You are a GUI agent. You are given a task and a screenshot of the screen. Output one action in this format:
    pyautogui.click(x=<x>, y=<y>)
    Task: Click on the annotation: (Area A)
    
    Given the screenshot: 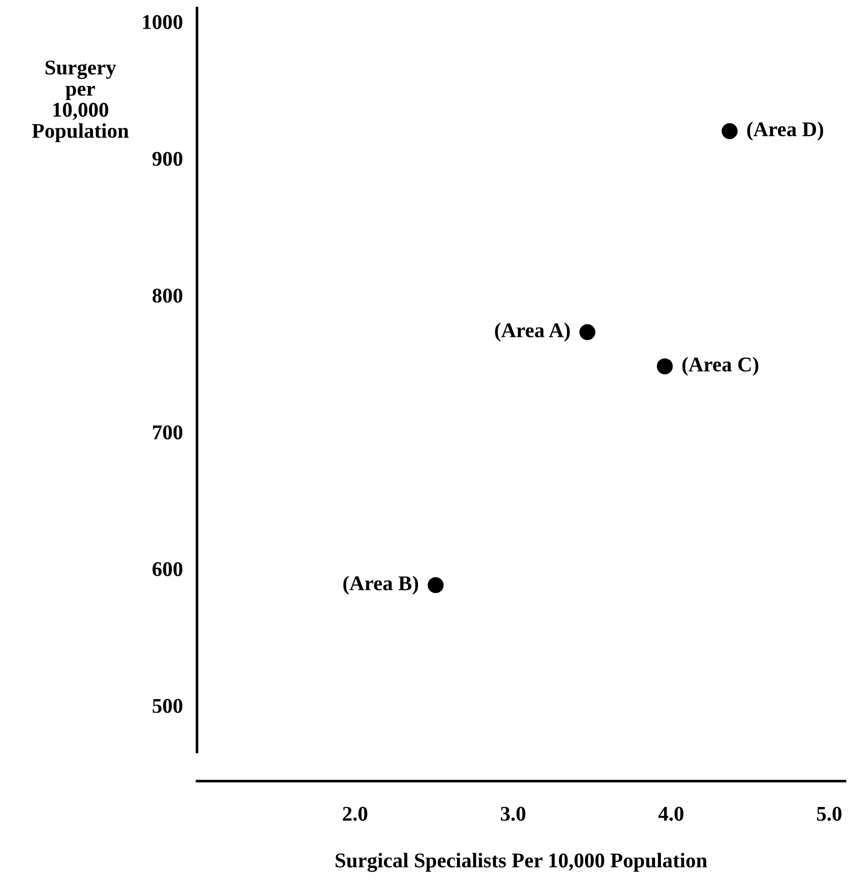 What is the action you would take?
    pyautogui.click(x=532, y=332)
    